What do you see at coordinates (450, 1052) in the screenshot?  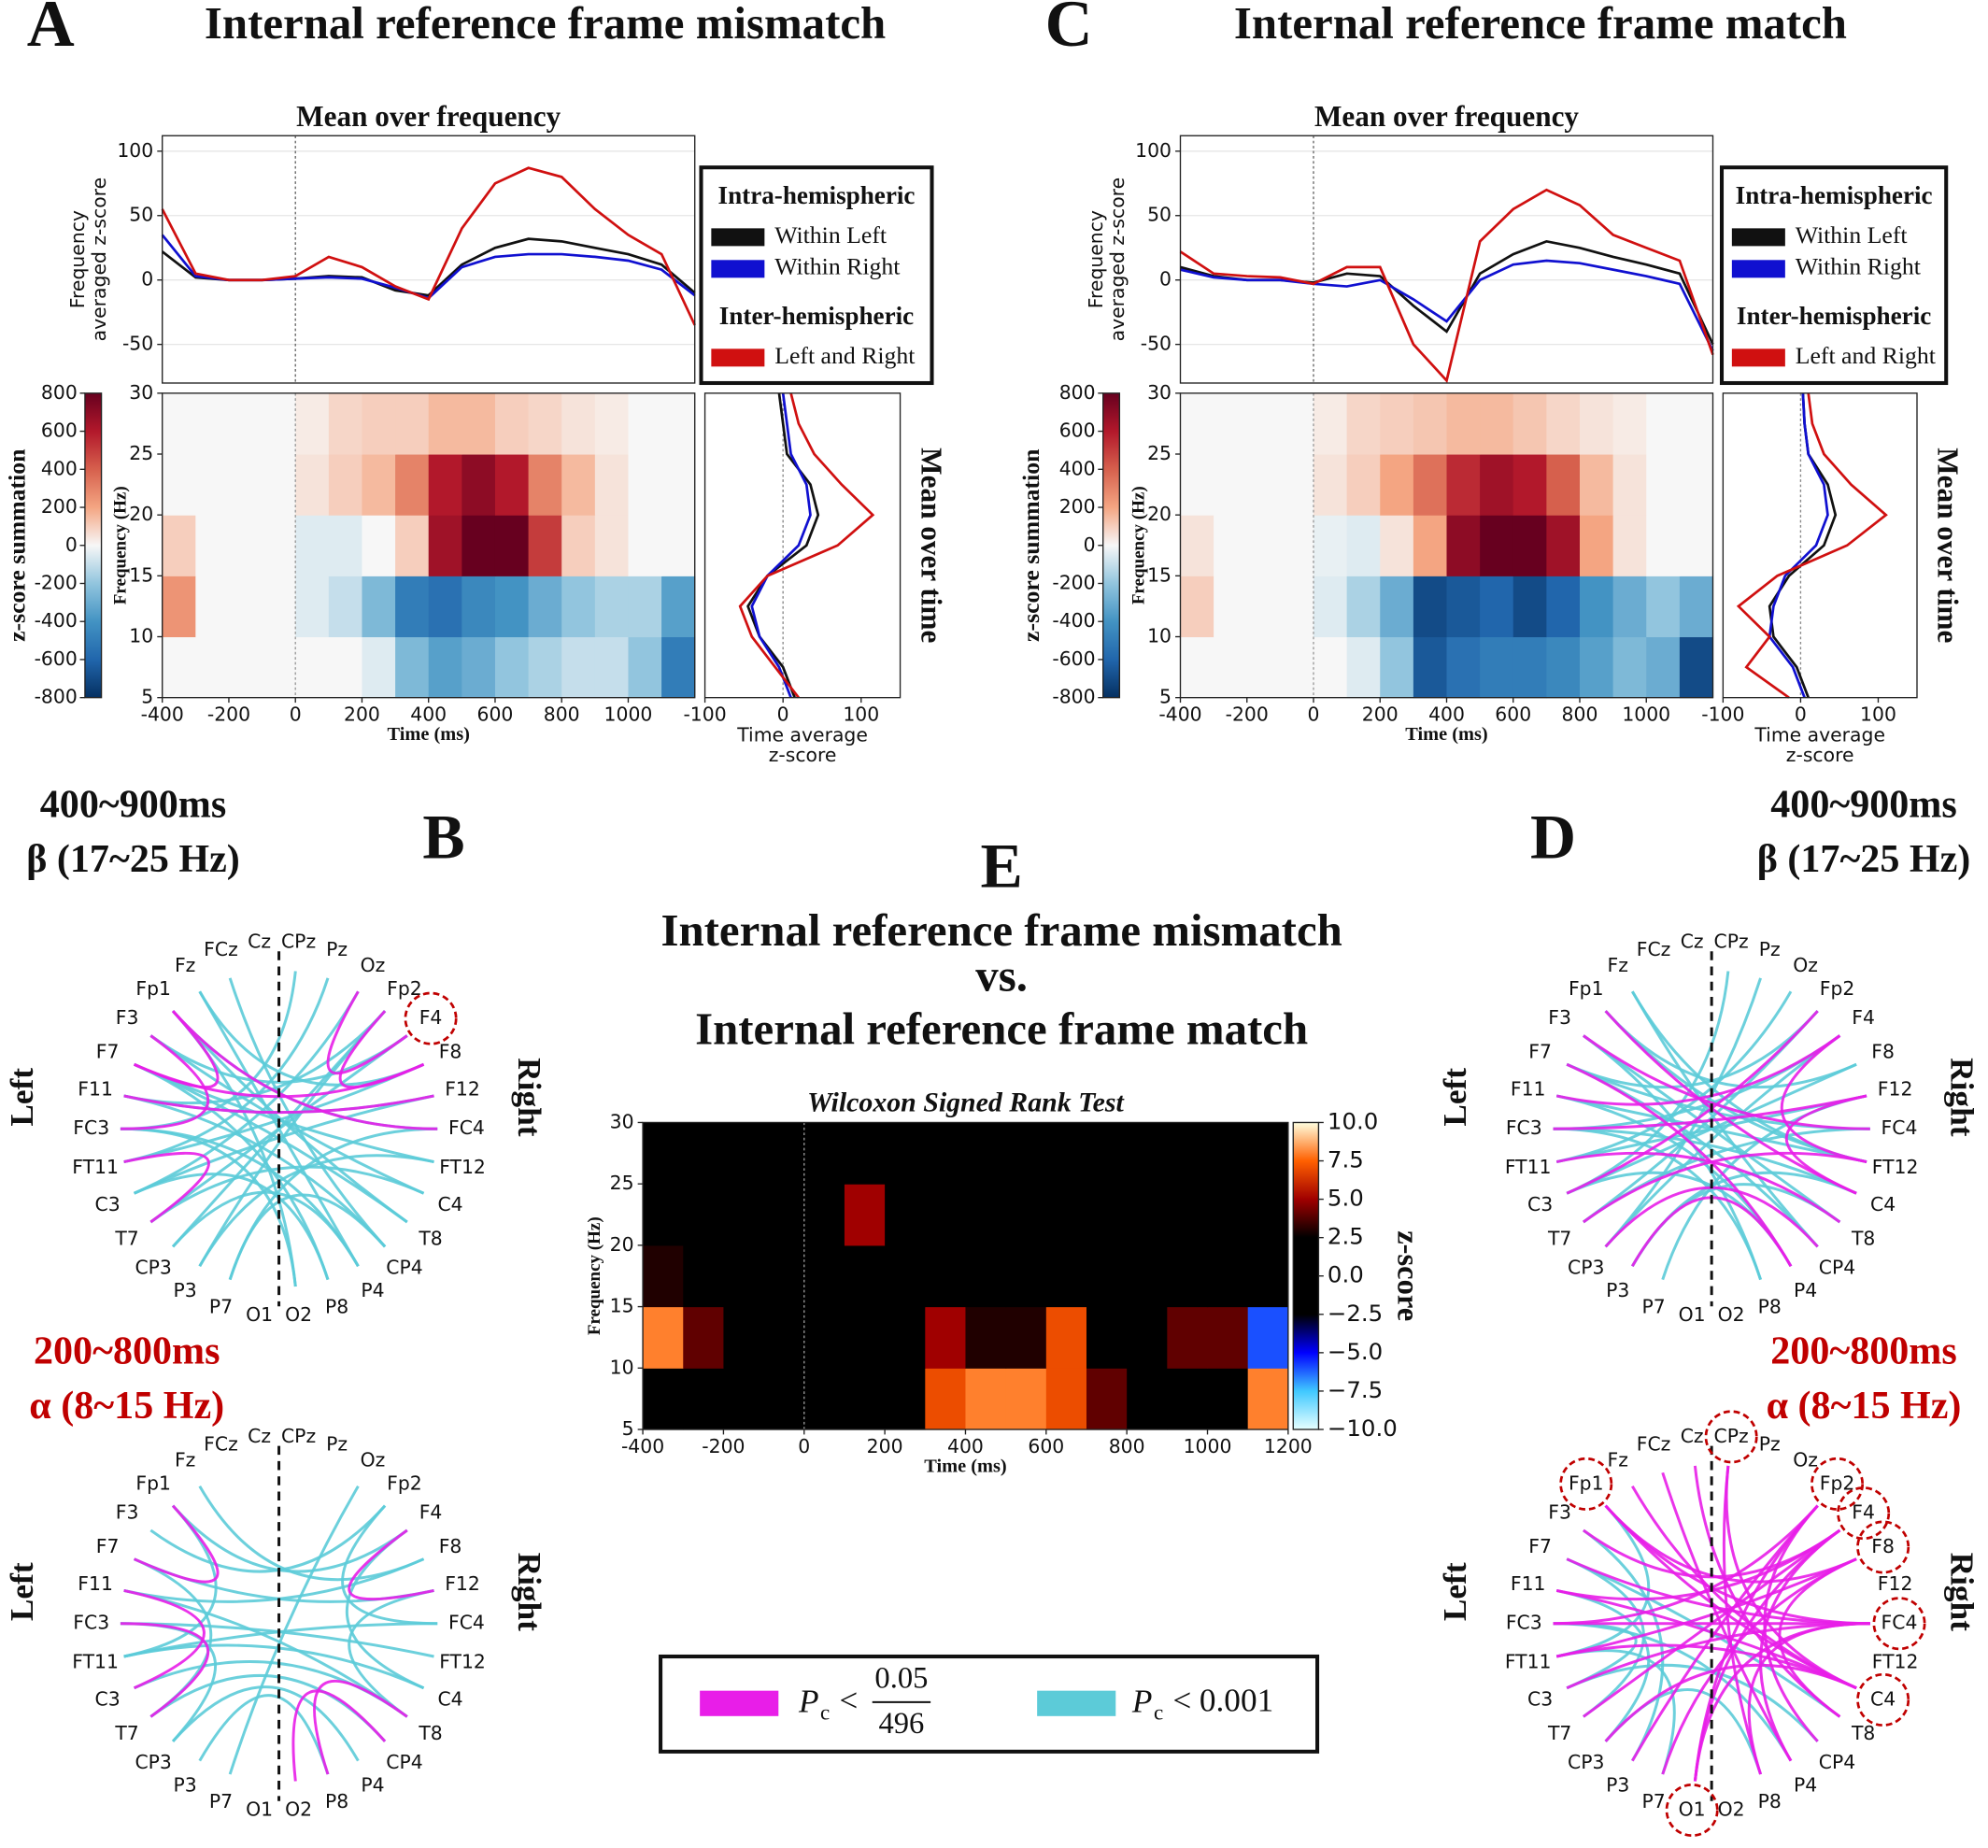 I see `electrode-label: F8` at bounding box center [450, 1052].